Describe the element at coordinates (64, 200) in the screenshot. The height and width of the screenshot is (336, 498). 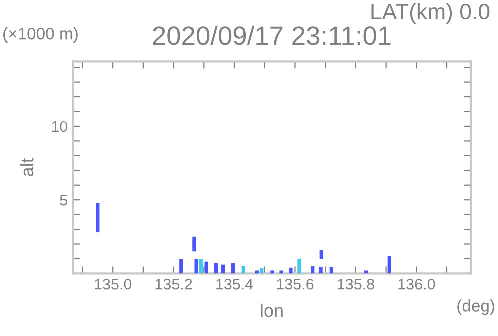
I see `y-tick-label: 5` at that location.